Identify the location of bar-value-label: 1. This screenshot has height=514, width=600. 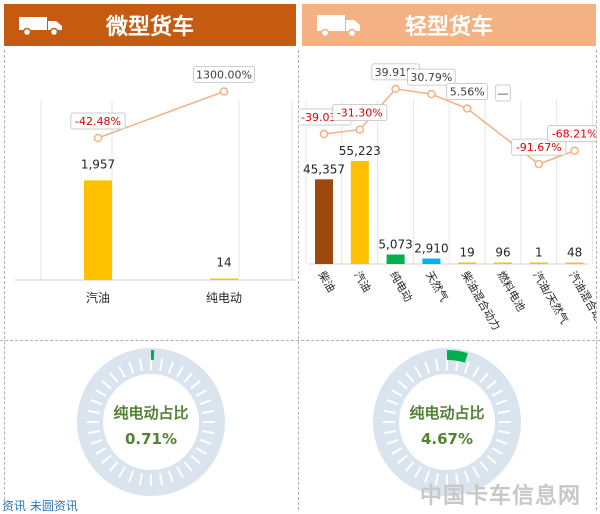
(539, 253).